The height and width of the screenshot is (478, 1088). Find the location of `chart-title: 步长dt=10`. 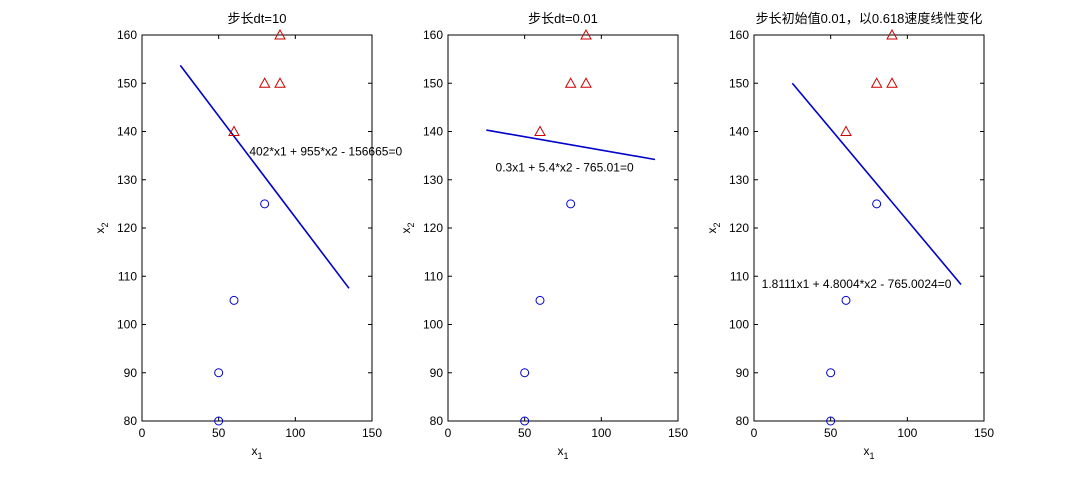

chart-title: 步长dt=10 is located at coordinates (257, 18).